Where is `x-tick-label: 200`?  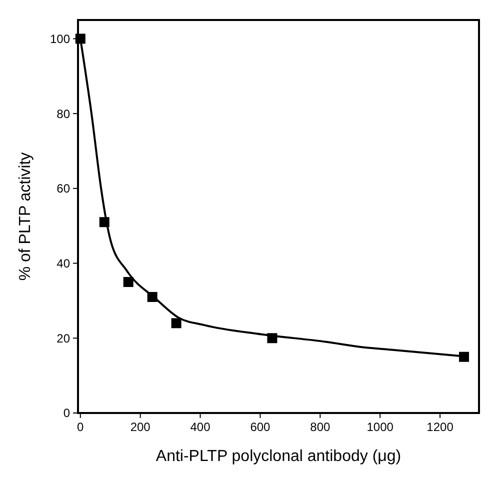
x-tick-label: 200 is located at coordinates (140, 427).